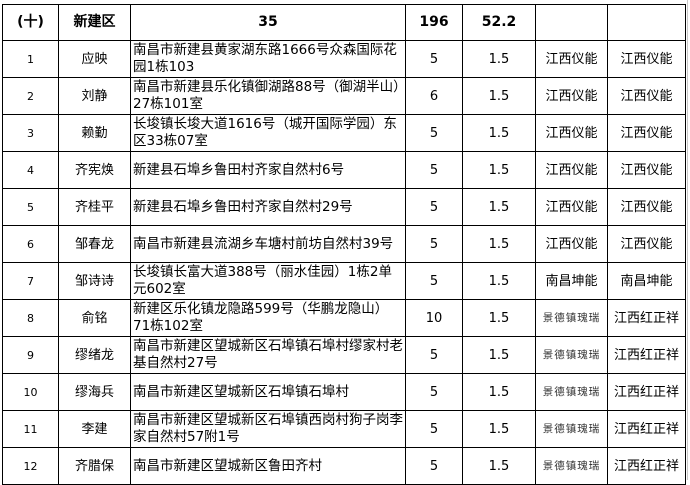 The image size is (690, 485). I want to click on section-district: 新建区, so click(94, 22).